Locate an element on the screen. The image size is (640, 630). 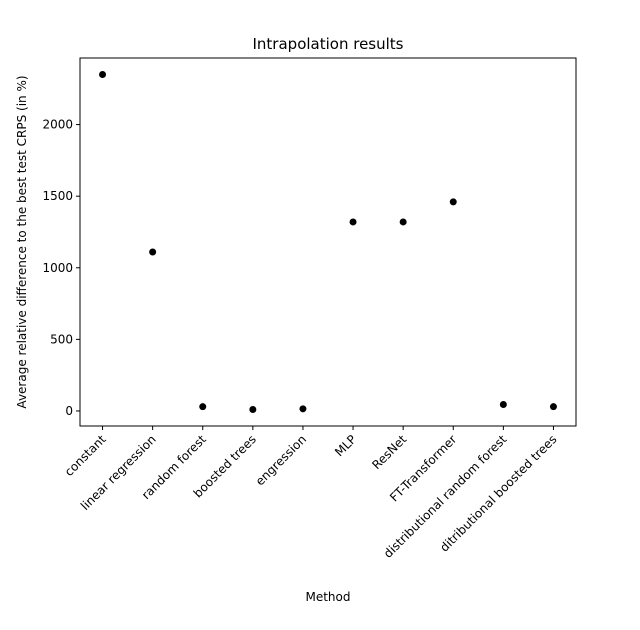
y-axis: 0 500 1000 1500 2000 is located at coordinates (61, 268).